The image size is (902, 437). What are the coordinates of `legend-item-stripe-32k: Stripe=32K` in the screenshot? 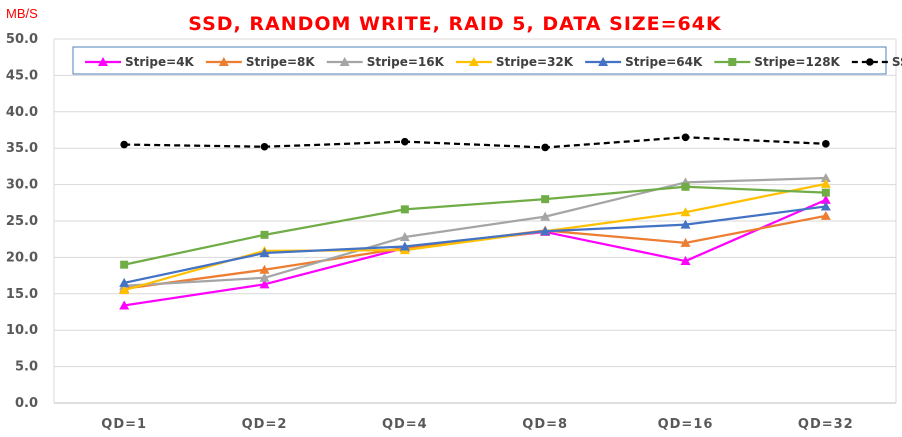 It's located at (514, 62).